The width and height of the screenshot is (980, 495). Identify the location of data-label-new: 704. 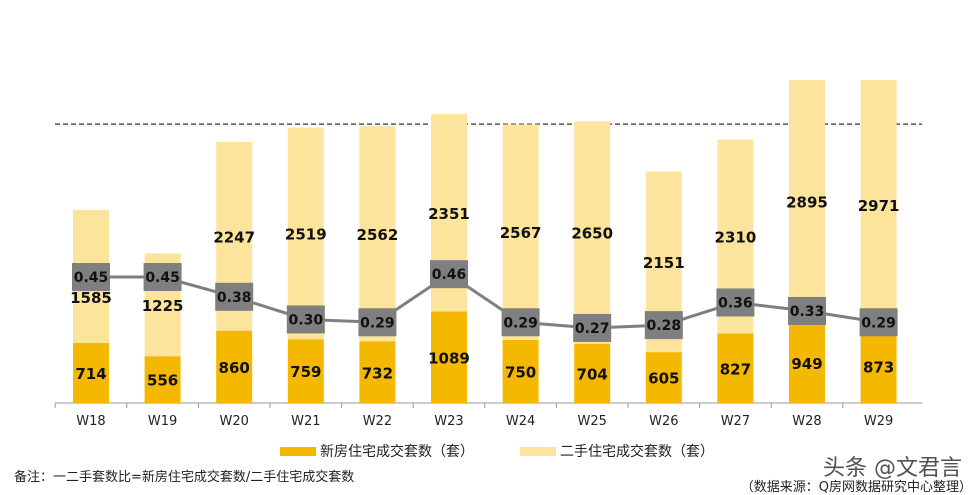
(592, 374).